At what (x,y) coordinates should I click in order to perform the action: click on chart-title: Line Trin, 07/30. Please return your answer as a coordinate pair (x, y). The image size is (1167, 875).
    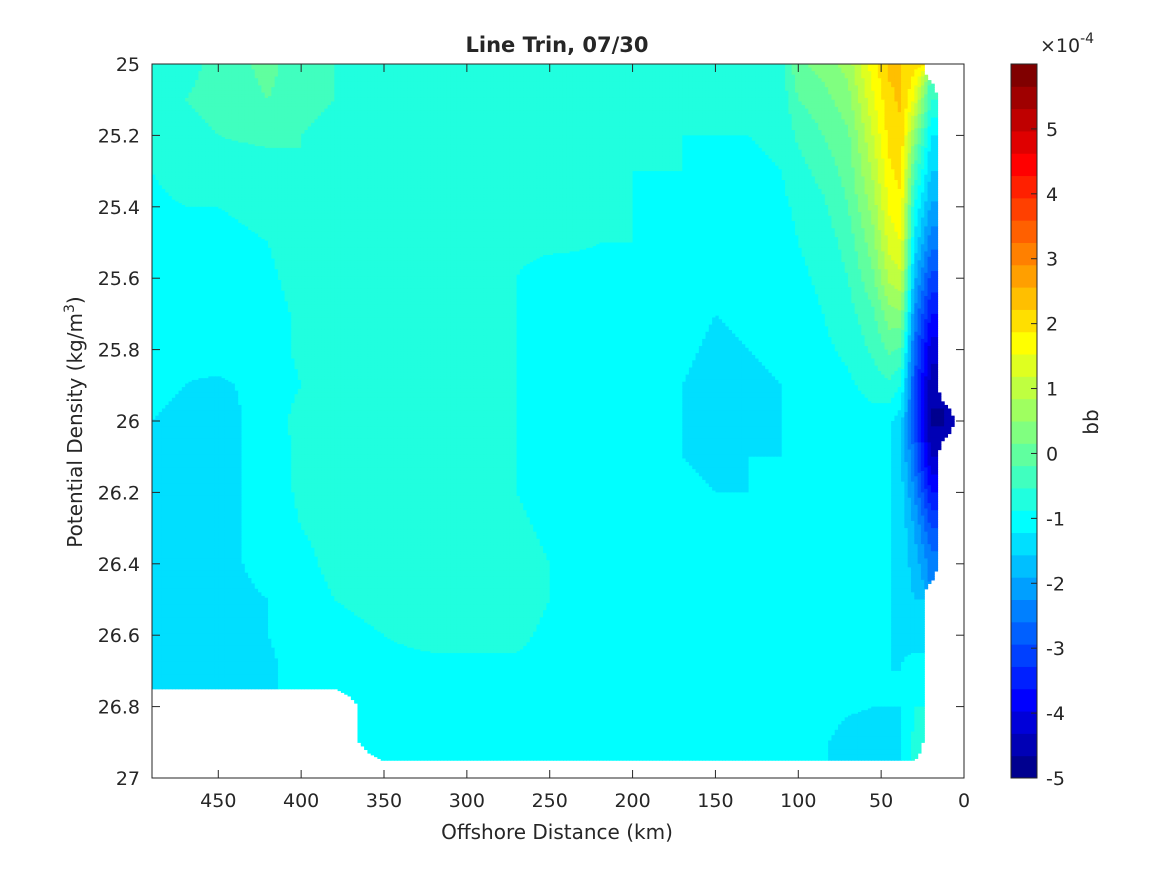
    Looking at the image, I should click on (556, 45).